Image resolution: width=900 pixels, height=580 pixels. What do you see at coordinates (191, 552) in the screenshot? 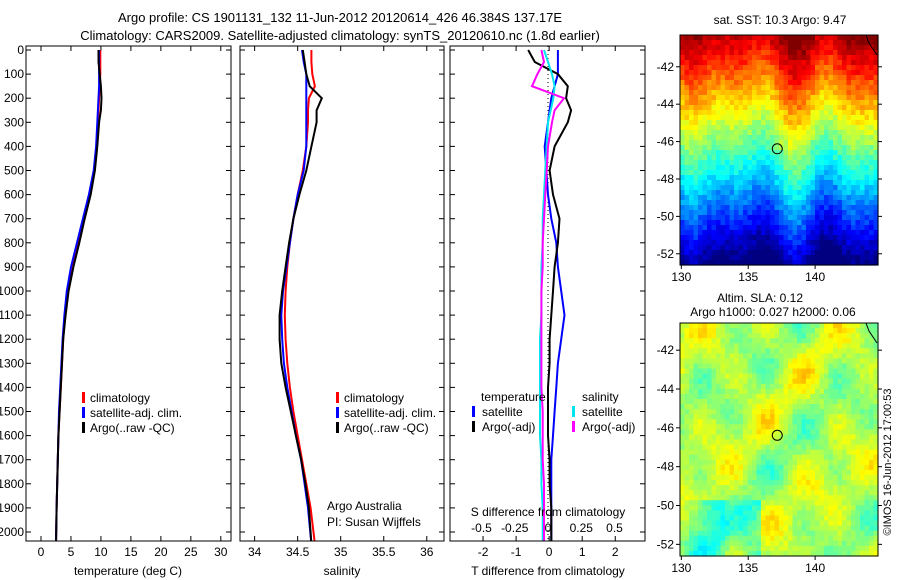
I see `x-tick-label: 25` at bounding box center [191, 552].